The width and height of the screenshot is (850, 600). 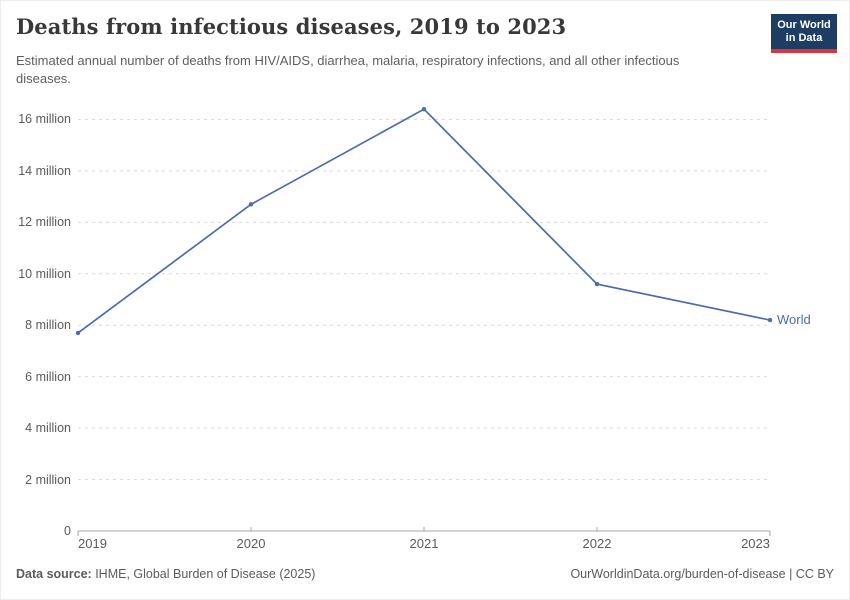 What do you see at coordinates (44, 170) in the screenshot?
I see `y-axis-tick-label: 14 million` at bounding box center [44, 170].